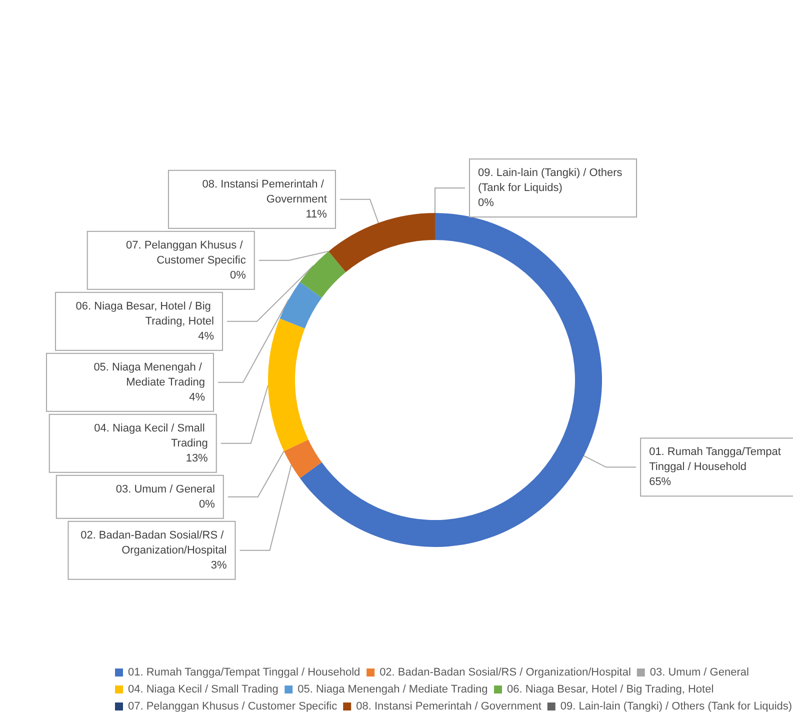 The image size is (793, 721). I want to click on data-label: 3%, so click(218, 565).